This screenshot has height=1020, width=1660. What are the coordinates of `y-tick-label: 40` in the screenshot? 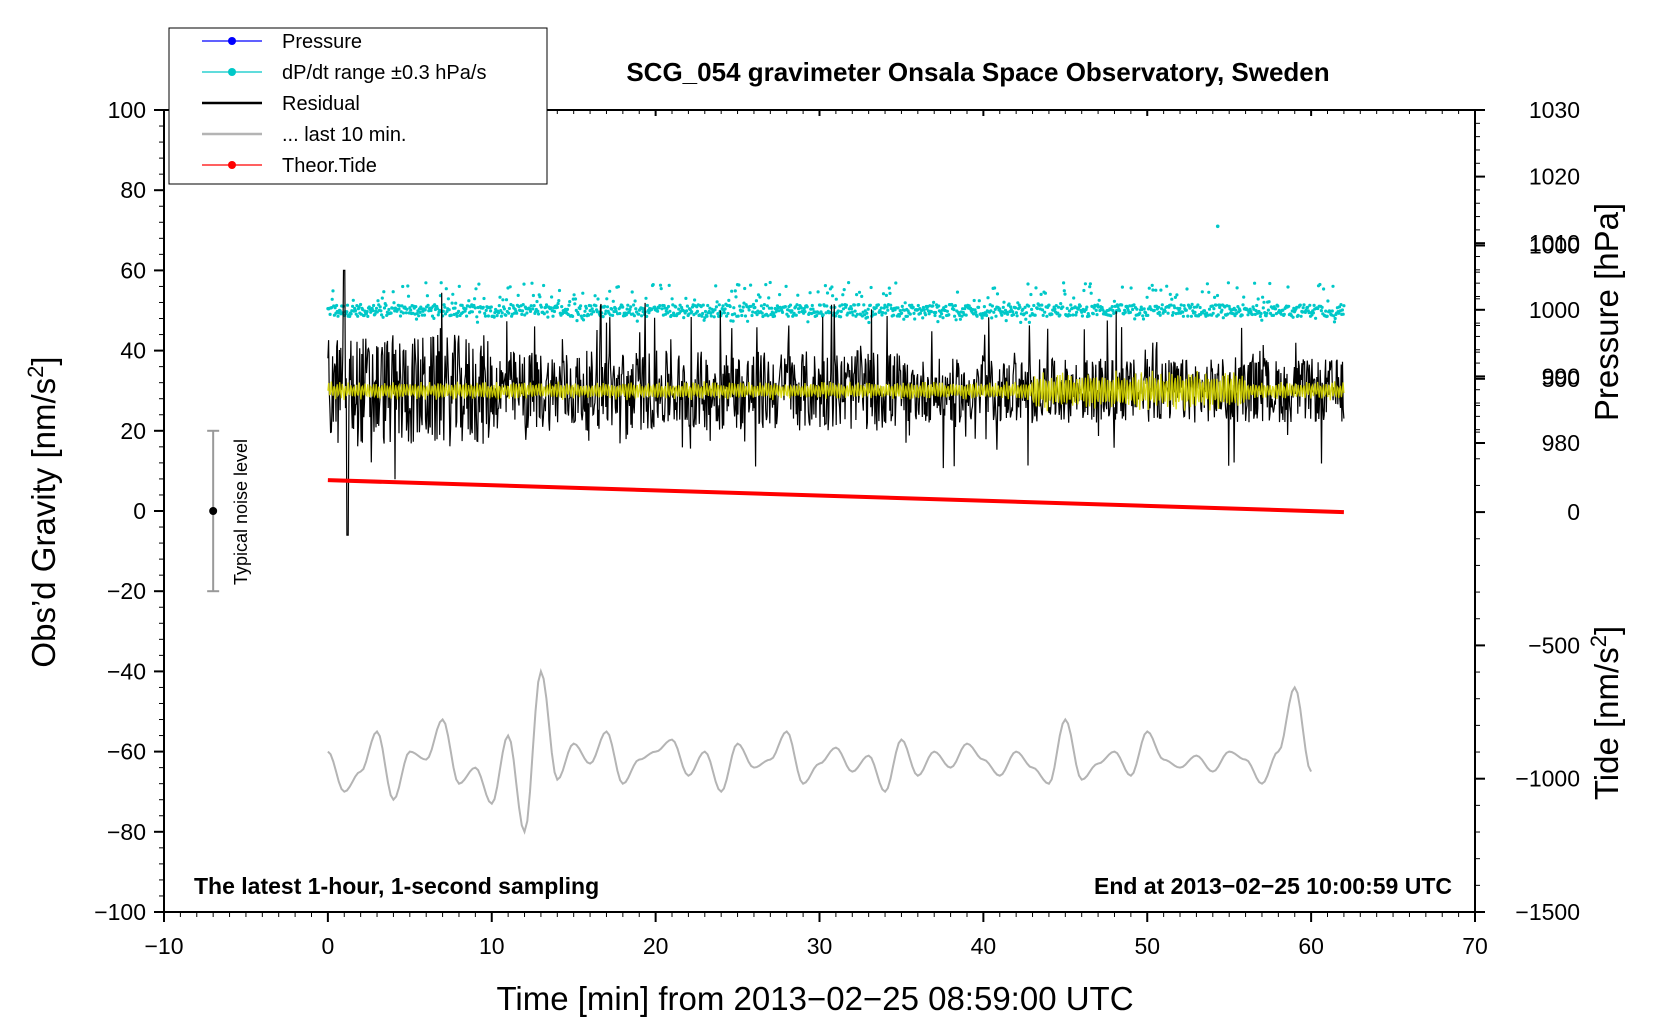 It's located at (133, 351).